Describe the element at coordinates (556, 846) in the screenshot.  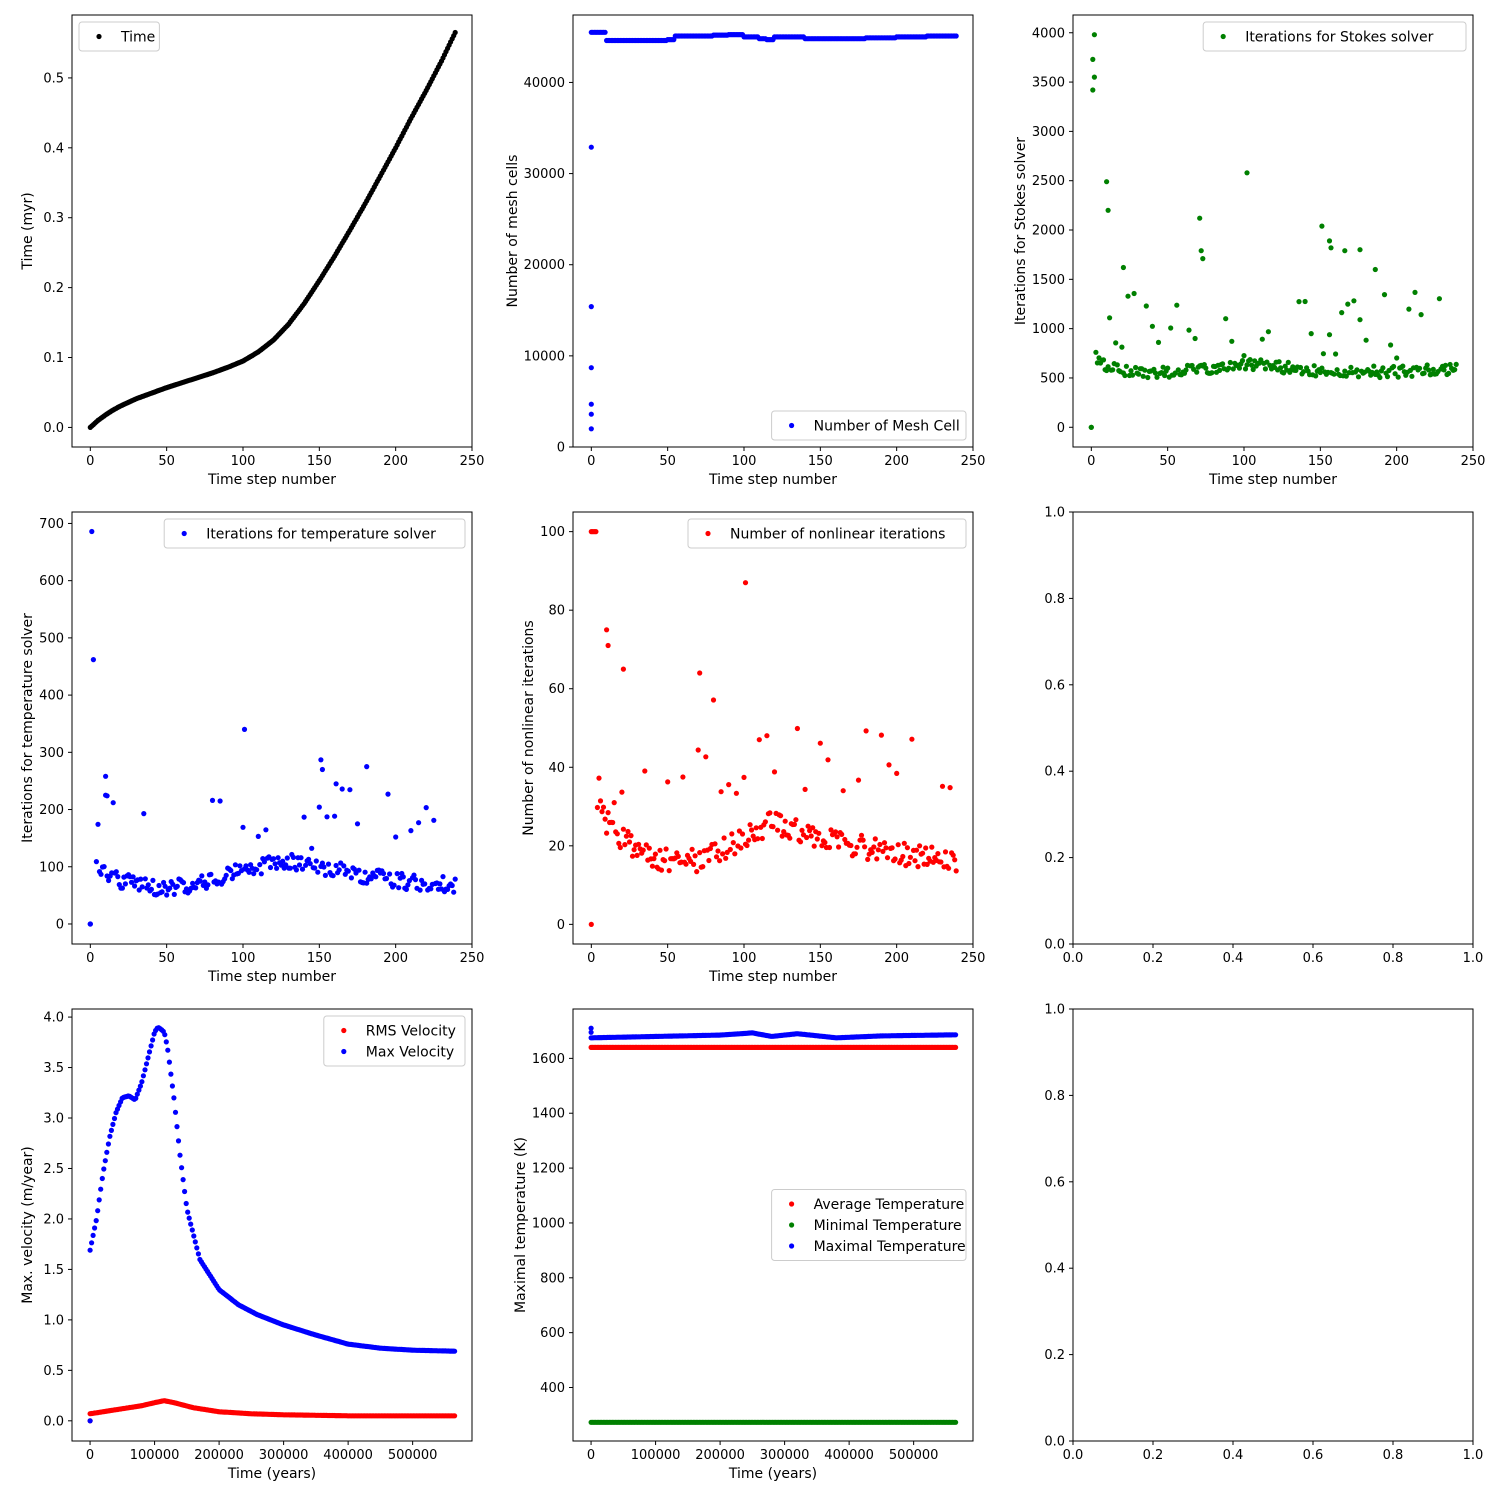
I see `y-tick-label: 20` at that location.